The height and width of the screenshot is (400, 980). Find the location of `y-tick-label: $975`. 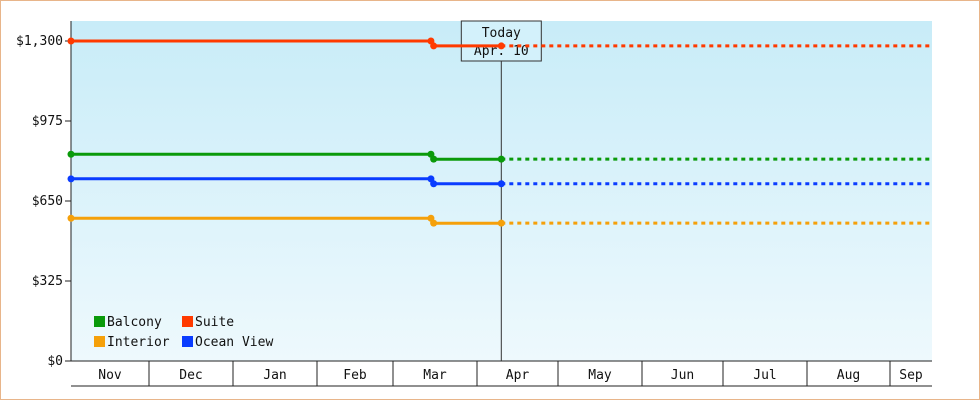

y-tick-label: $975 is located at coordinates (47, 121).